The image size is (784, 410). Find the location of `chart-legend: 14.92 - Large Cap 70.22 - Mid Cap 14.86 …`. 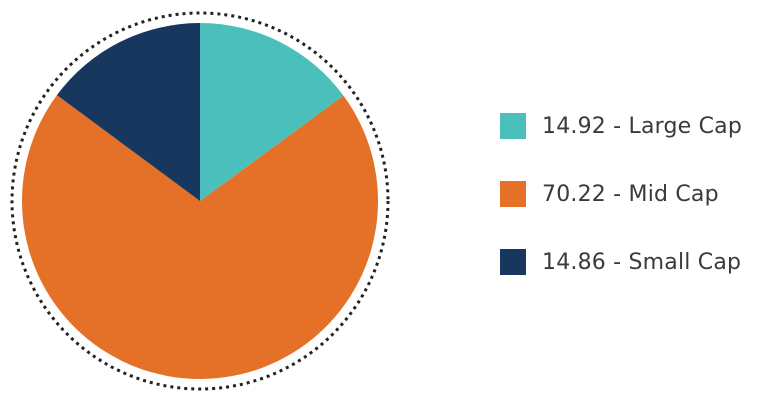

chart-legend: 14.92 - Large Cap 70.22 - Mid Cap 14.86 … is located at coordinates (621, 194).